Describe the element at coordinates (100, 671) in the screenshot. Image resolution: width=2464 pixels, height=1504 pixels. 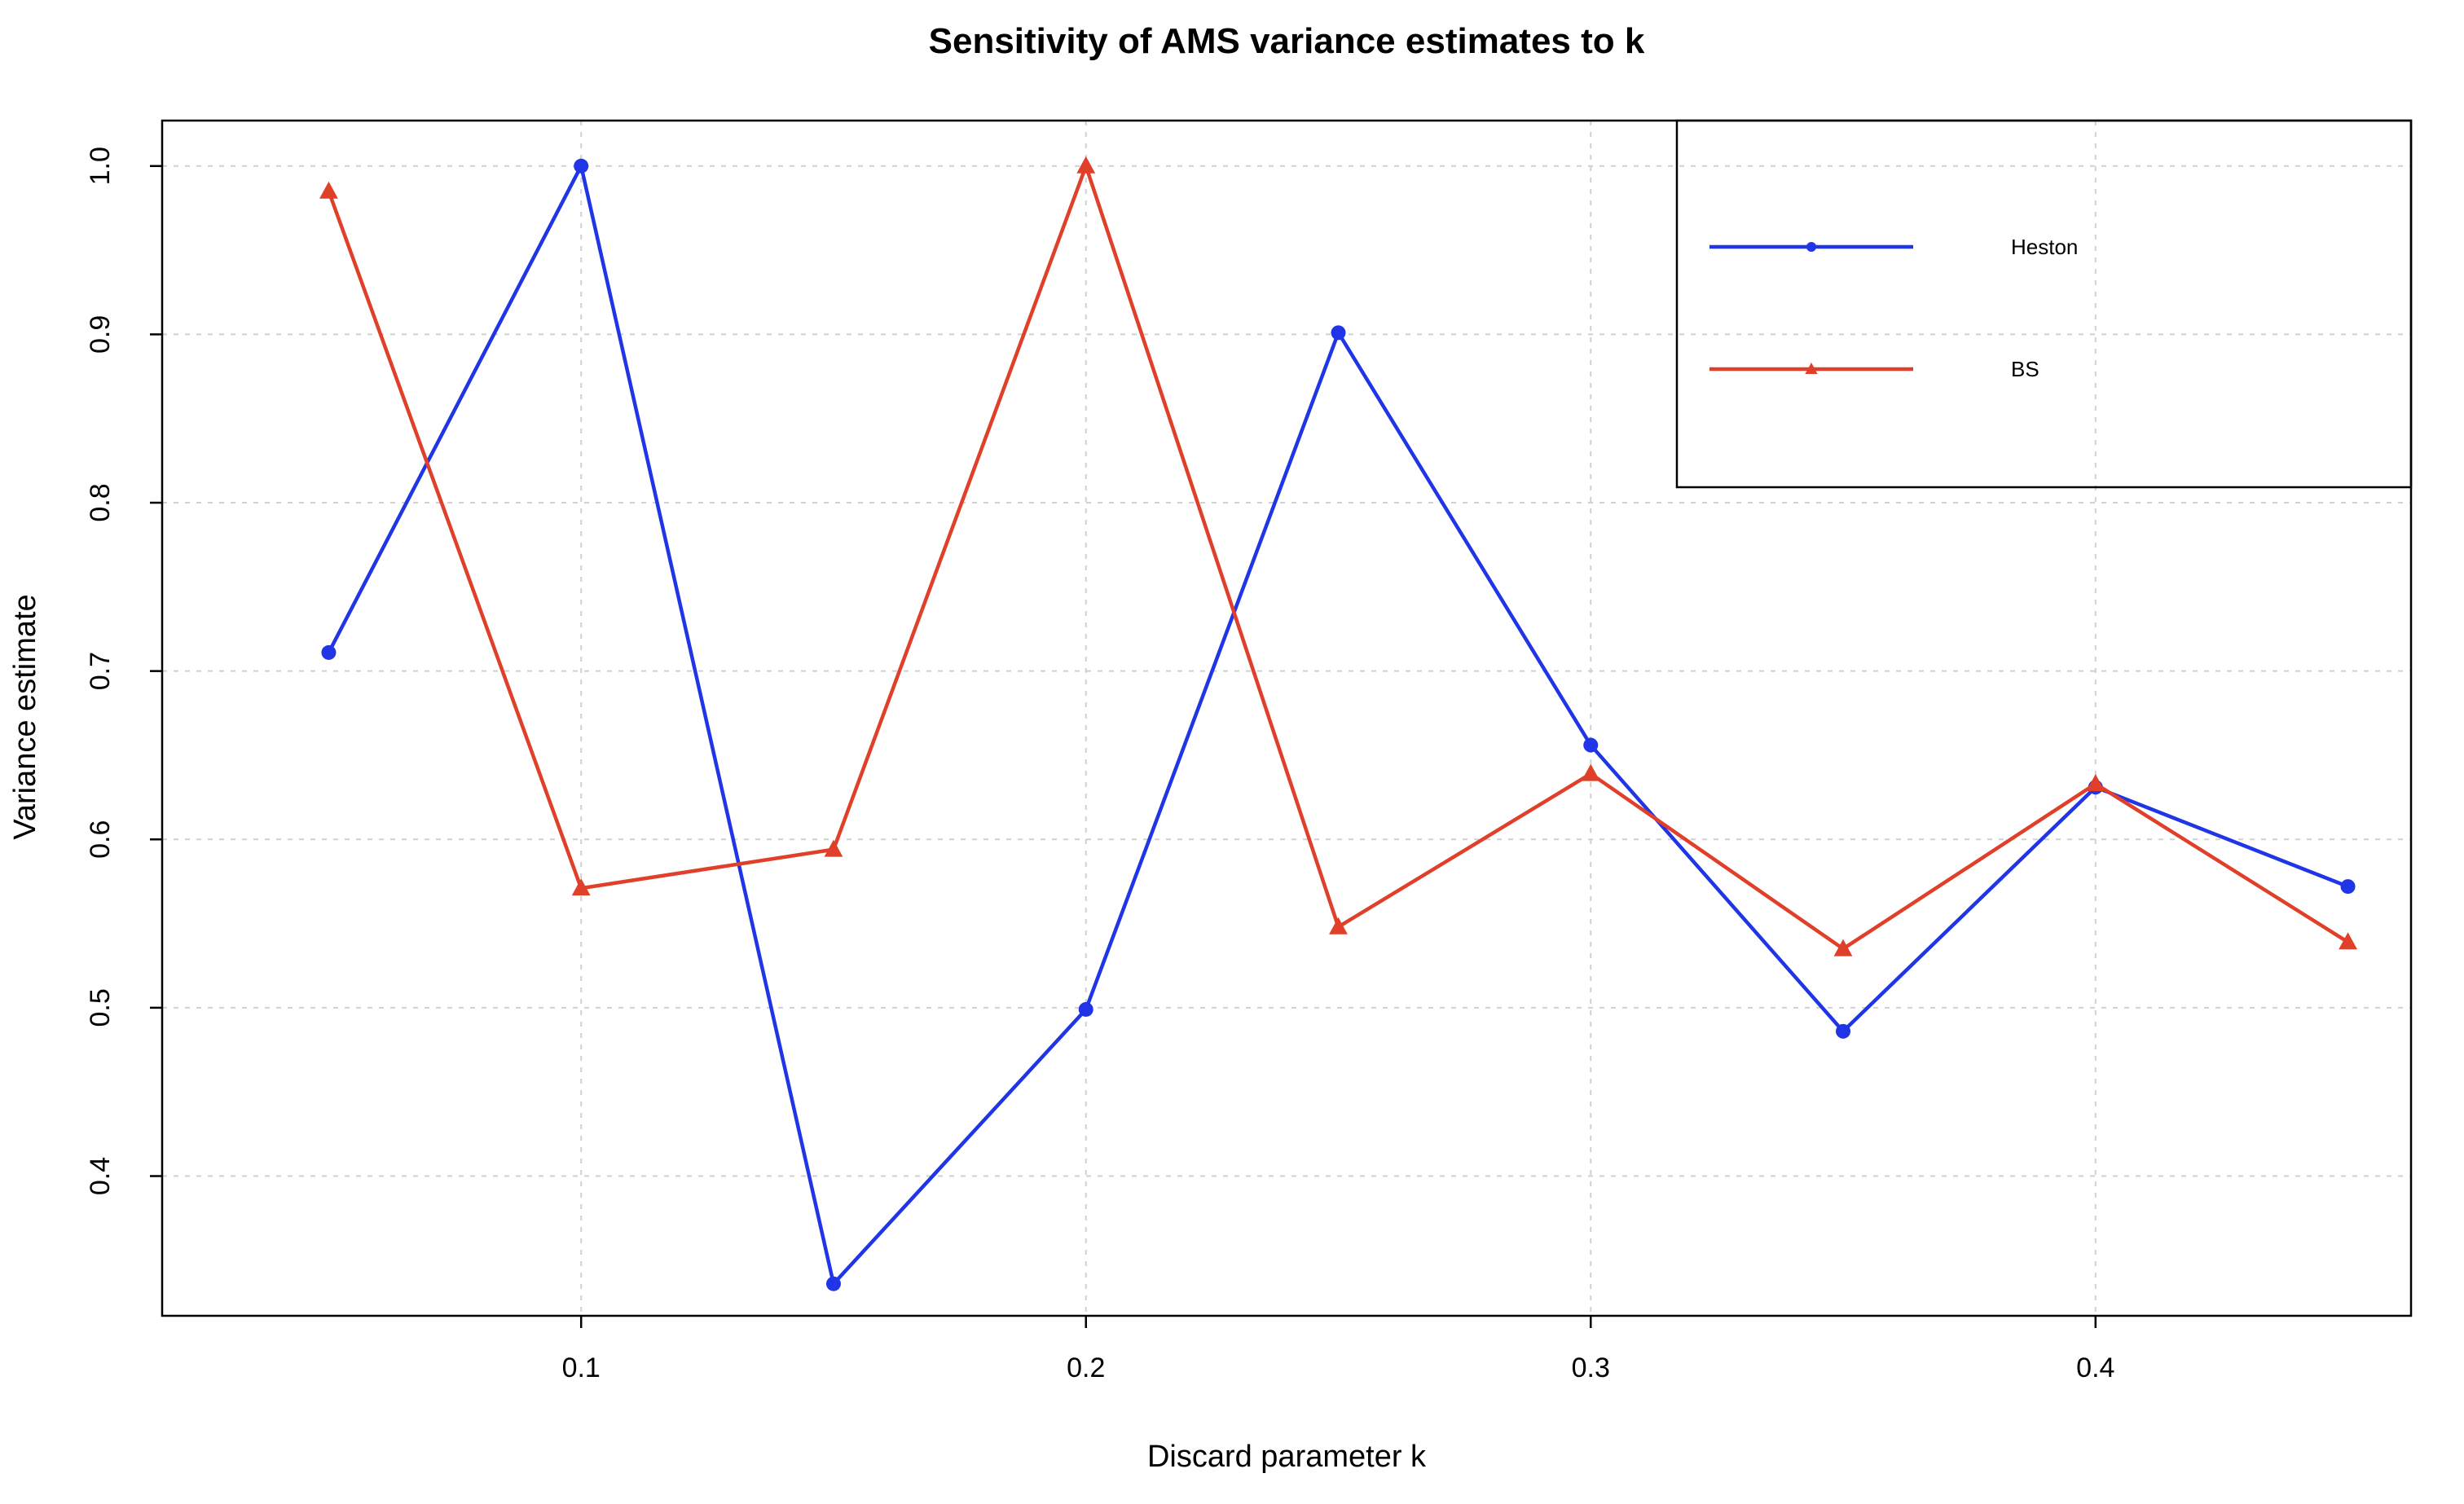
I see `y-tick-label: 0.7` at that location.